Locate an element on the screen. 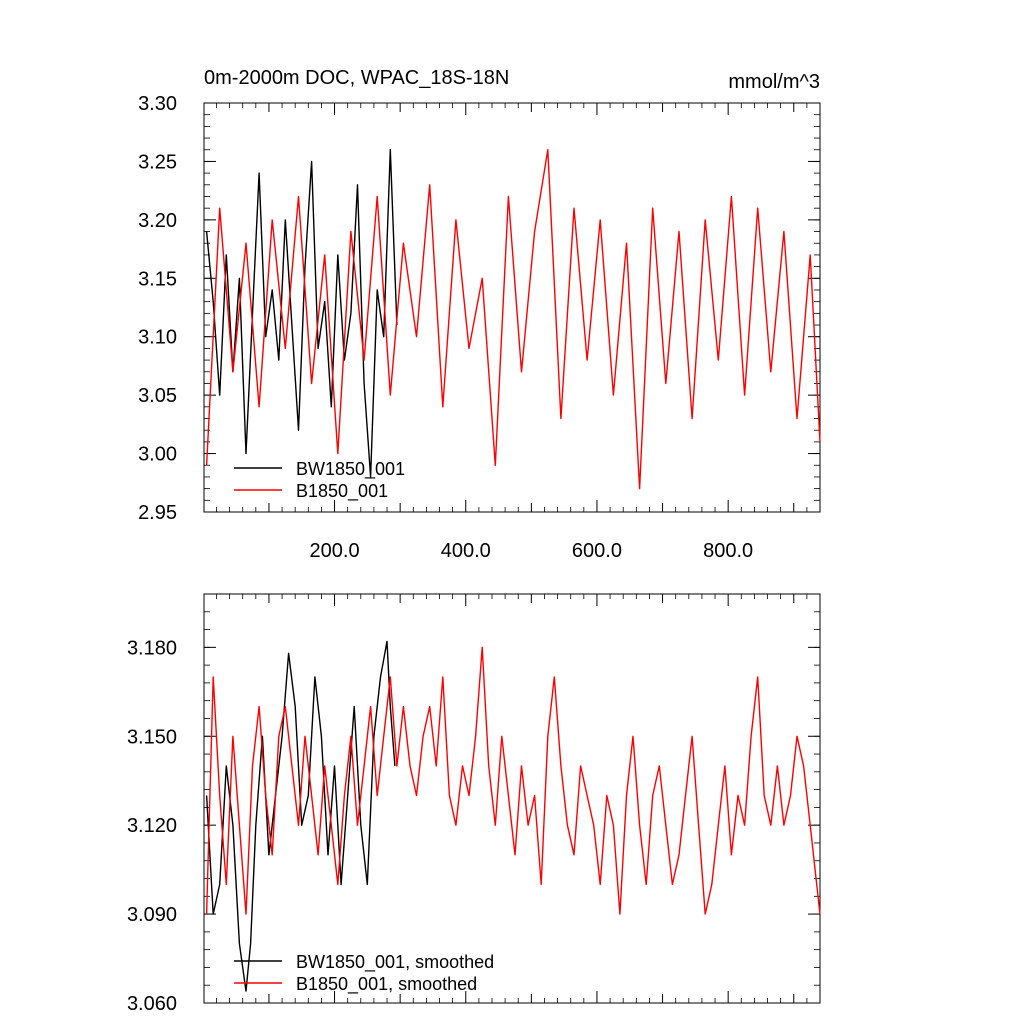 This screenshot has height=1024, width=1024. legend-label-bw1850: BW1850_001 is located at coordinates (350, 469).